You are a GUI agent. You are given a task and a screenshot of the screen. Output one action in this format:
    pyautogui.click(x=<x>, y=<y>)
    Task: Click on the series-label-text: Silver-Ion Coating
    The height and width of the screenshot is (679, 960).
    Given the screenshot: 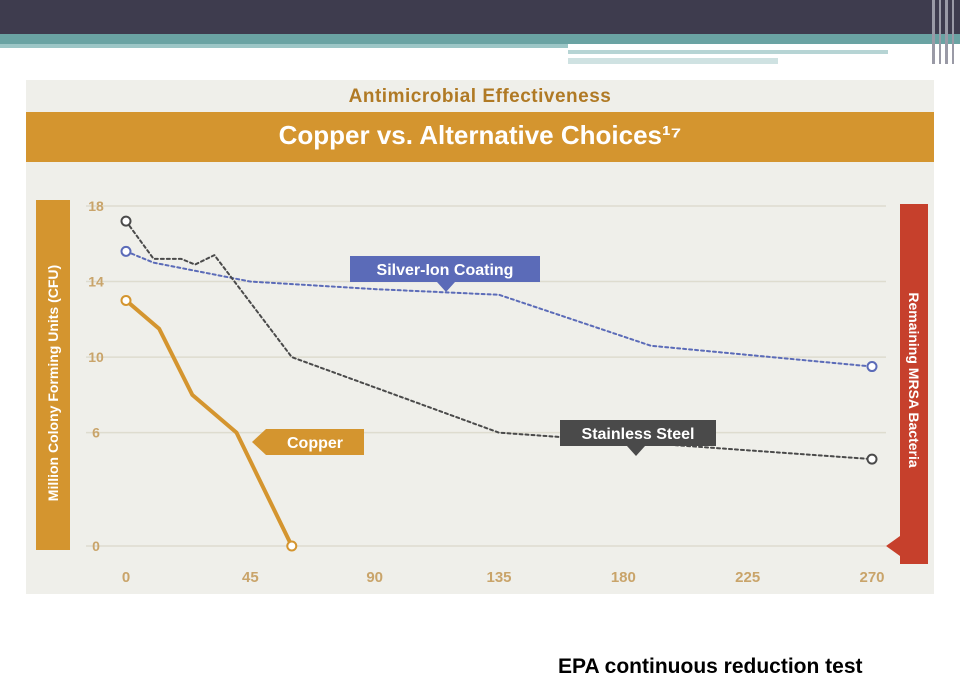 What is the action you would take?
    pyautogui.click(x=445, y=270)
    